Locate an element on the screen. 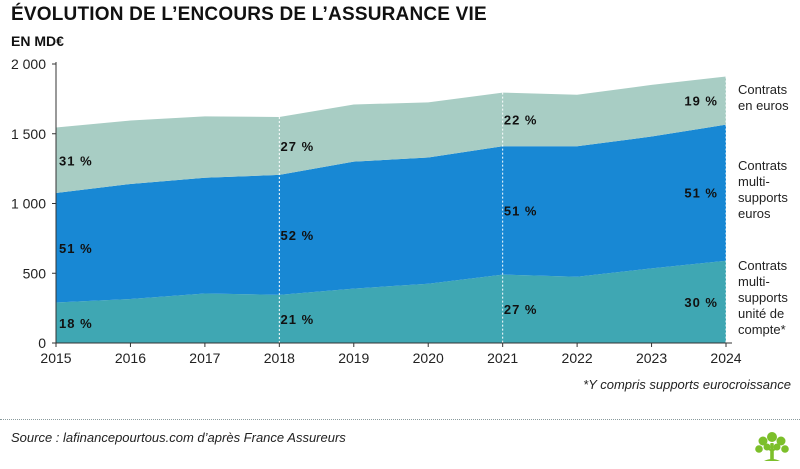 The width and height of the screenshot is (800, 469). data-label-series1-2015: 51 % is located at coordinates (76, 248).